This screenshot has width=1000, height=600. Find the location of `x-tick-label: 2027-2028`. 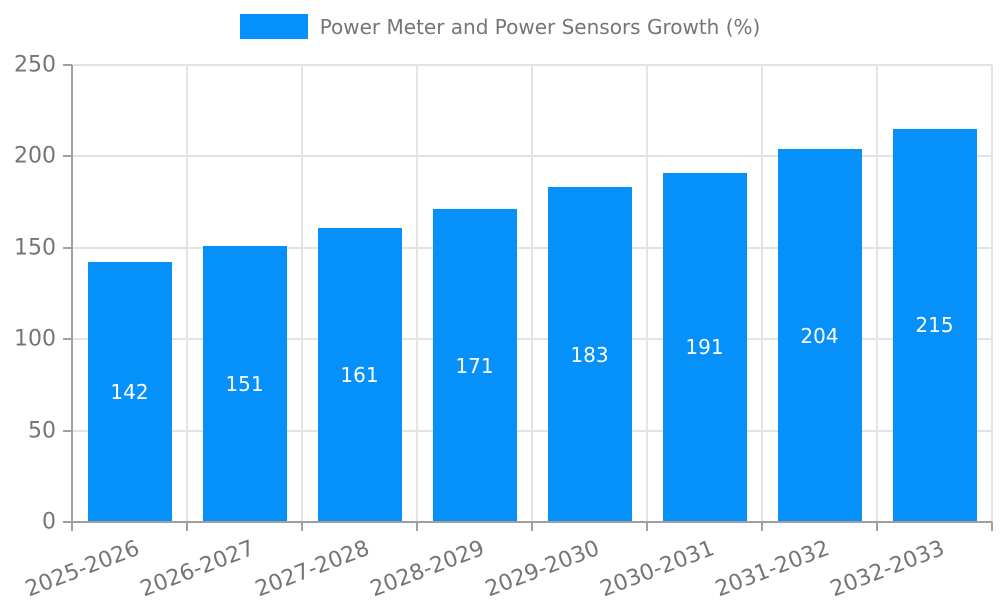

x-tick-label: 2027-2028 is located at coordinates (312, 568).